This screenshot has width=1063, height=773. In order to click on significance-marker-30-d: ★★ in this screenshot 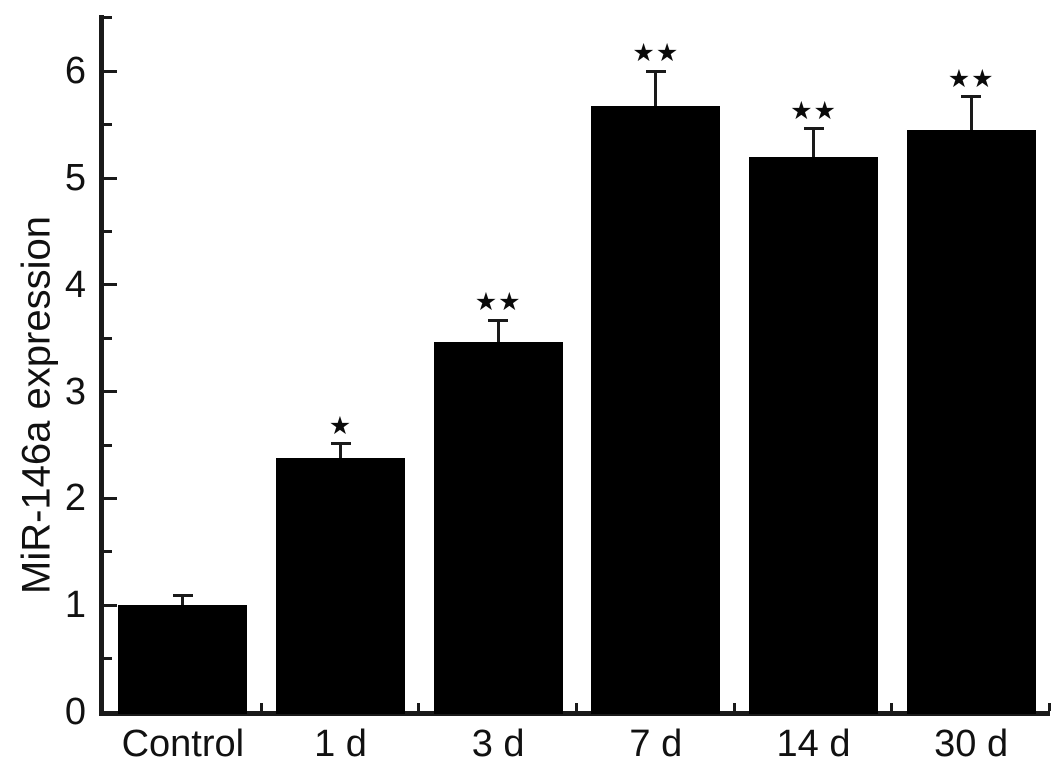, I will do `click(971, 78)`.